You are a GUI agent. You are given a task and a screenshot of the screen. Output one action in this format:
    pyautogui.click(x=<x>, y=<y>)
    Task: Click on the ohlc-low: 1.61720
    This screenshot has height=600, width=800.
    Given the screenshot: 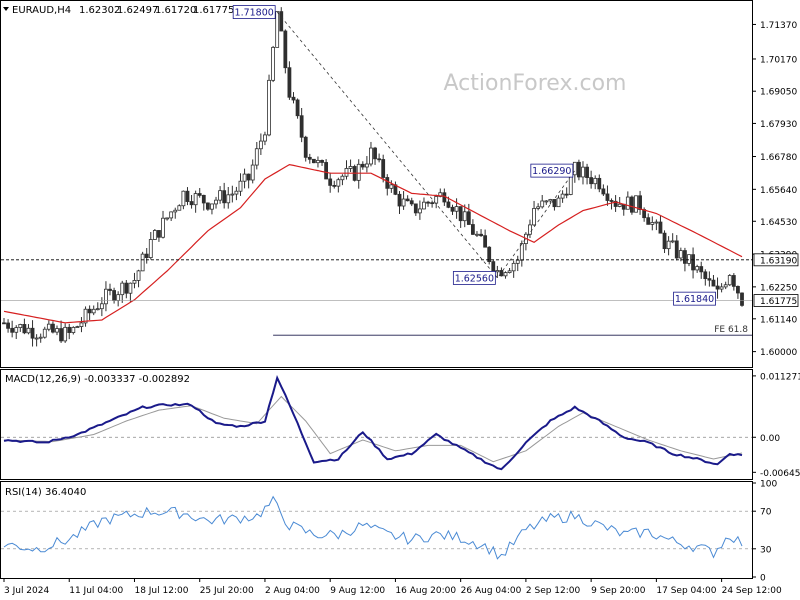 What is the action you would take?
    pyautogui.click(x=175, y=10)
    